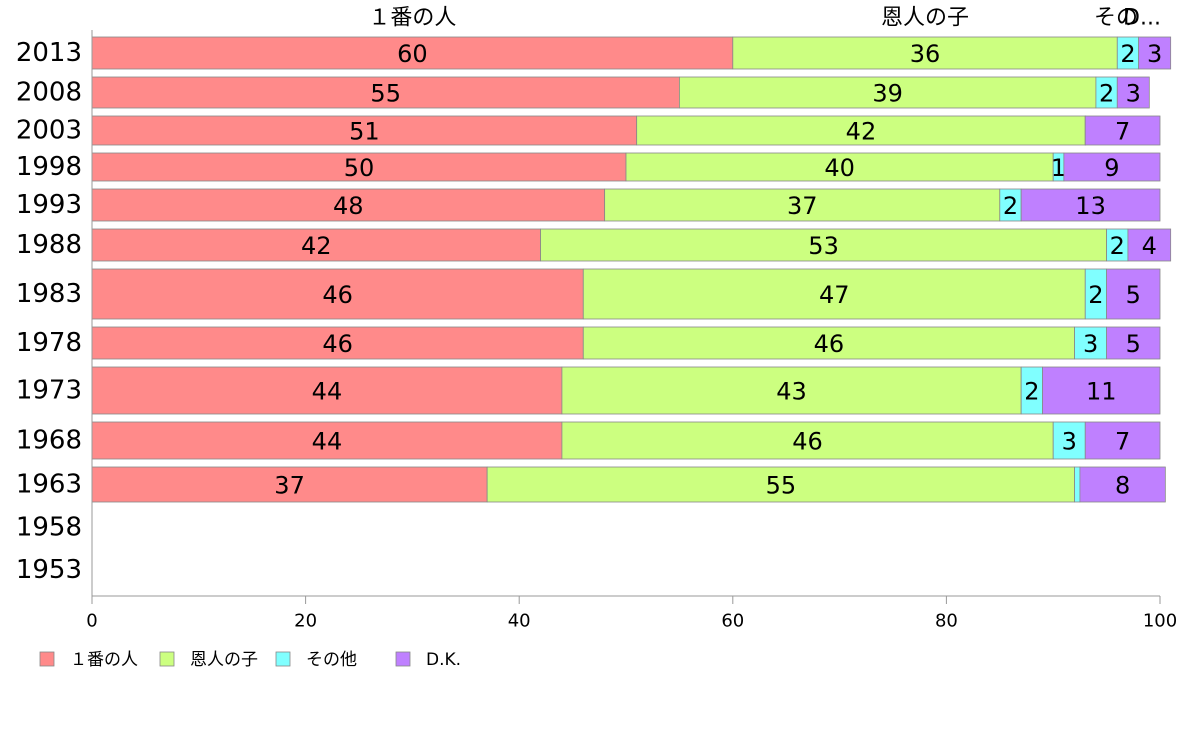 Image resolution: width=1188 pixels, height=736 pixels. What do you see at coordinates (925, 18) in the screenshot?
I see `column-header: 恩人の子` at bounding box center [925, 18].